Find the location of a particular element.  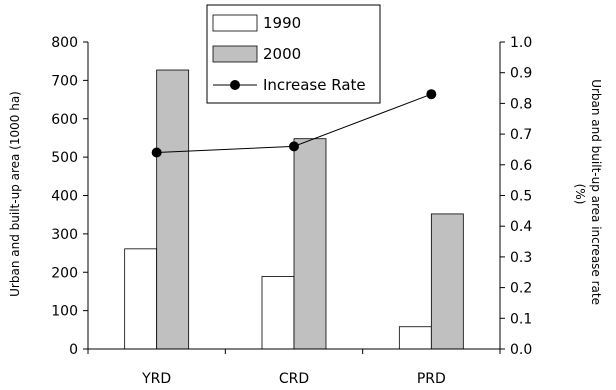

y-tick-label: 400 is located at coordinates (64, 197).